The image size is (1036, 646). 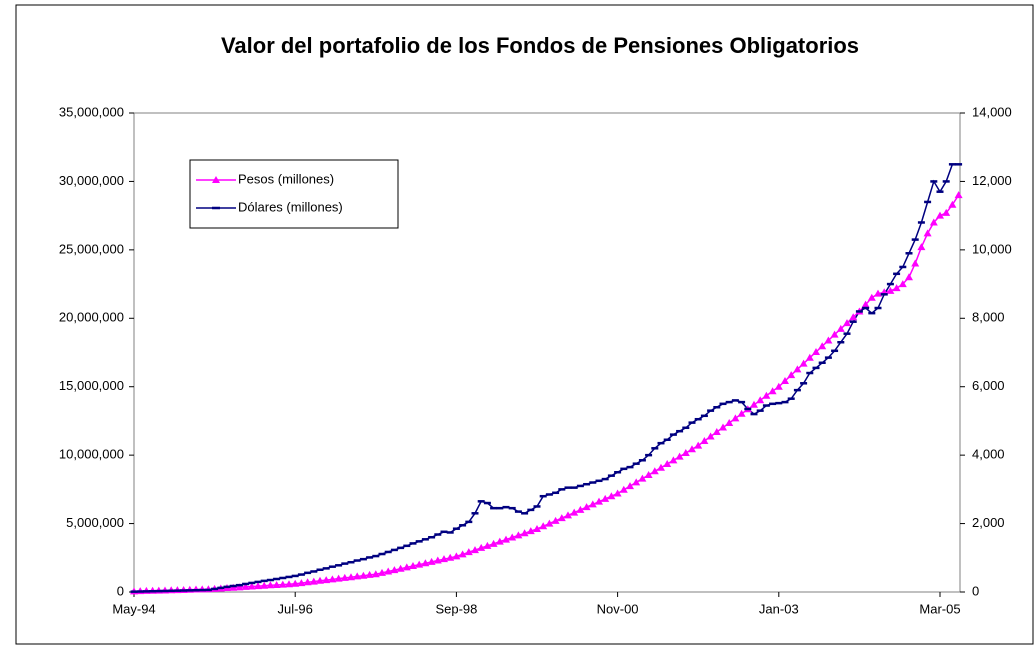 What do you see at coordinates (992, 180) in the screenshot?
I see `y2-tick-label: 12,000` at bounding box center [992, 180].